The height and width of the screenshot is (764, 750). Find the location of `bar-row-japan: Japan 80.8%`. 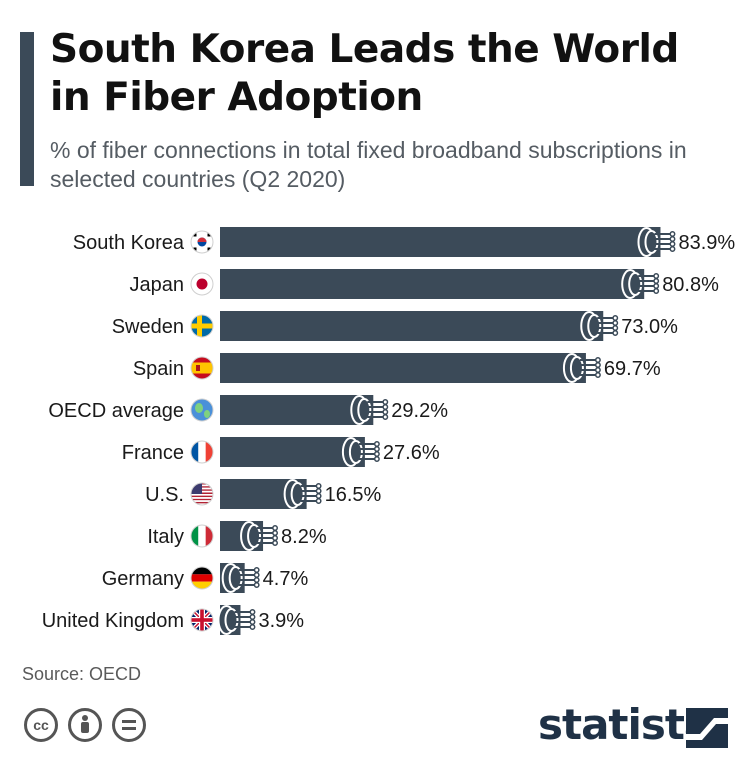

bar-row-japan: Japan 80.8% is located at coordinates (424, 284).